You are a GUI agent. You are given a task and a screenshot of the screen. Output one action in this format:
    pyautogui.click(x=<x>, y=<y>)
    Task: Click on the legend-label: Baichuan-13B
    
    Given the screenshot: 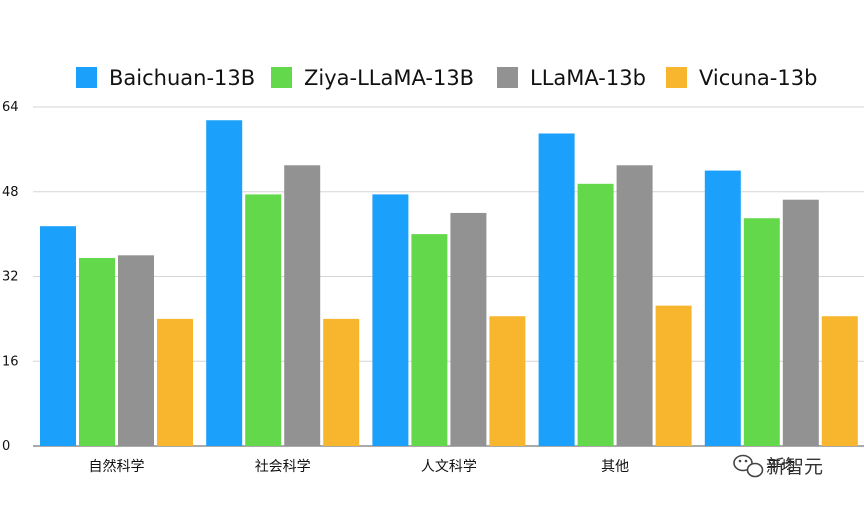 What is the action you would take?
    pyautogui.click(x=182, y=78)
    